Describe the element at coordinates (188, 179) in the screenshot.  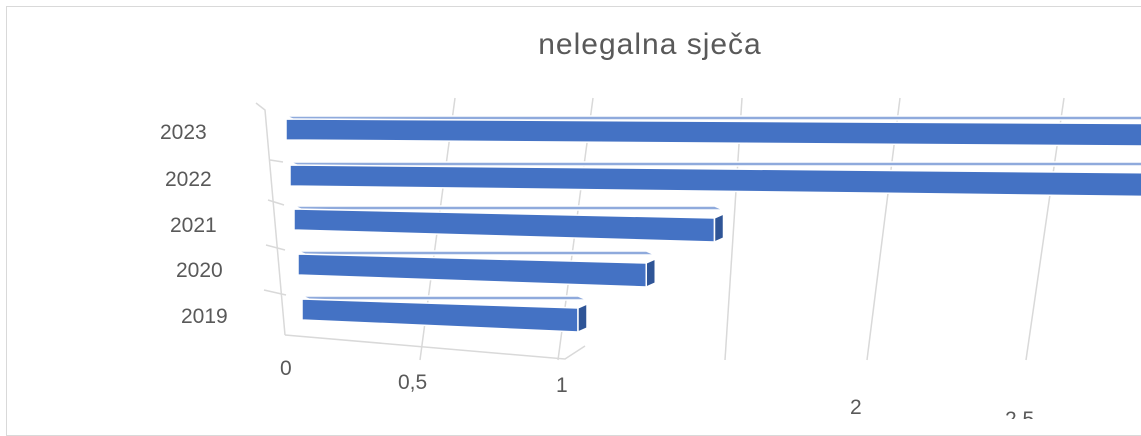
I see `category-label: 2022` at that location.